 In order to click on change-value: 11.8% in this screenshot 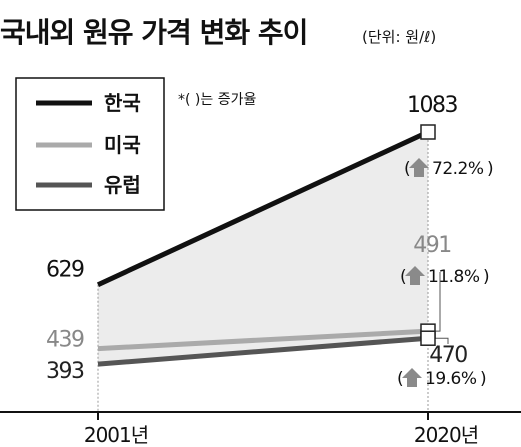, I will do `click(454, 277)`.